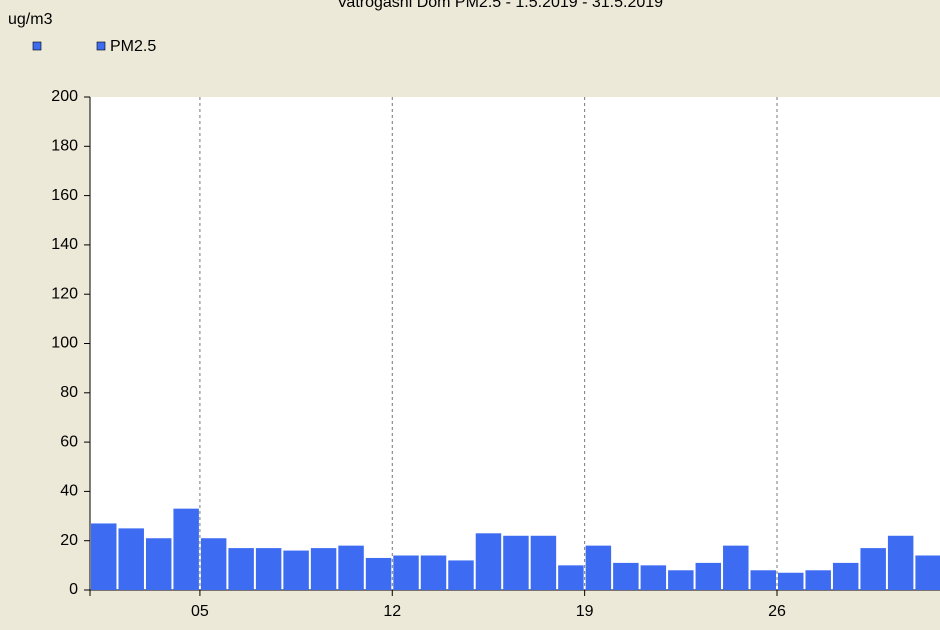 The height and width of the screenshot is (630, 940). What do you see at coordinates (64, 343) in the screenshot?
I see `y-tick-label: 100` at bounding box center [64, 343].